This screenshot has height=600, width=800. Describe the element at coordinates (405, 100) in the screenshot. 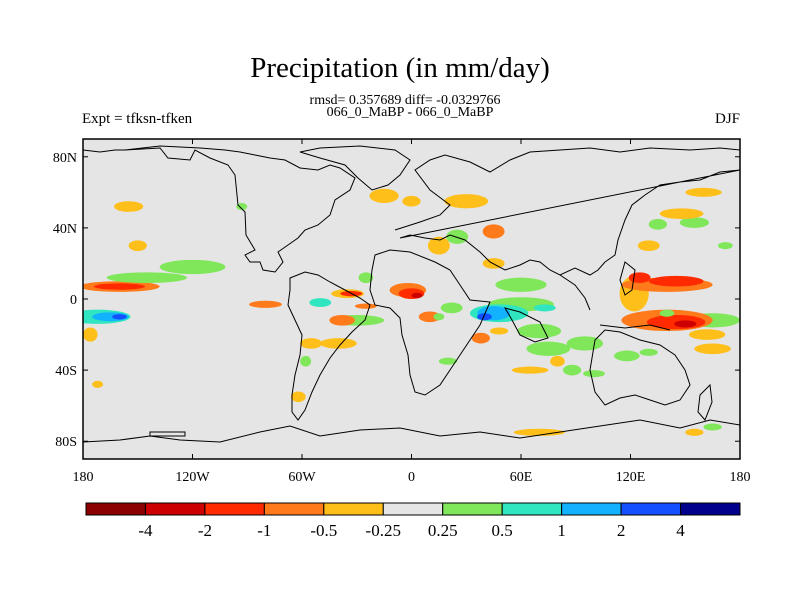

I see `stats-text: rmsd= 0.357689 diff= -0.0329766` at that location.